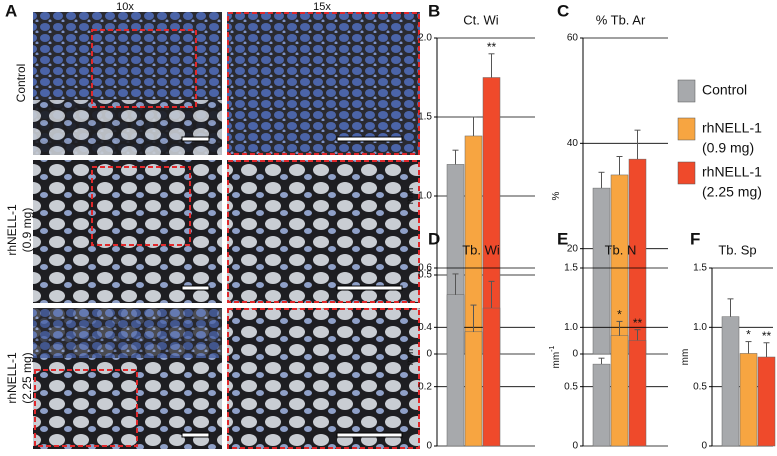 Image resolution: width=777 pixels, height=456 pixels. I want to click on y-axis-label: mm-1, so click(555, 356).